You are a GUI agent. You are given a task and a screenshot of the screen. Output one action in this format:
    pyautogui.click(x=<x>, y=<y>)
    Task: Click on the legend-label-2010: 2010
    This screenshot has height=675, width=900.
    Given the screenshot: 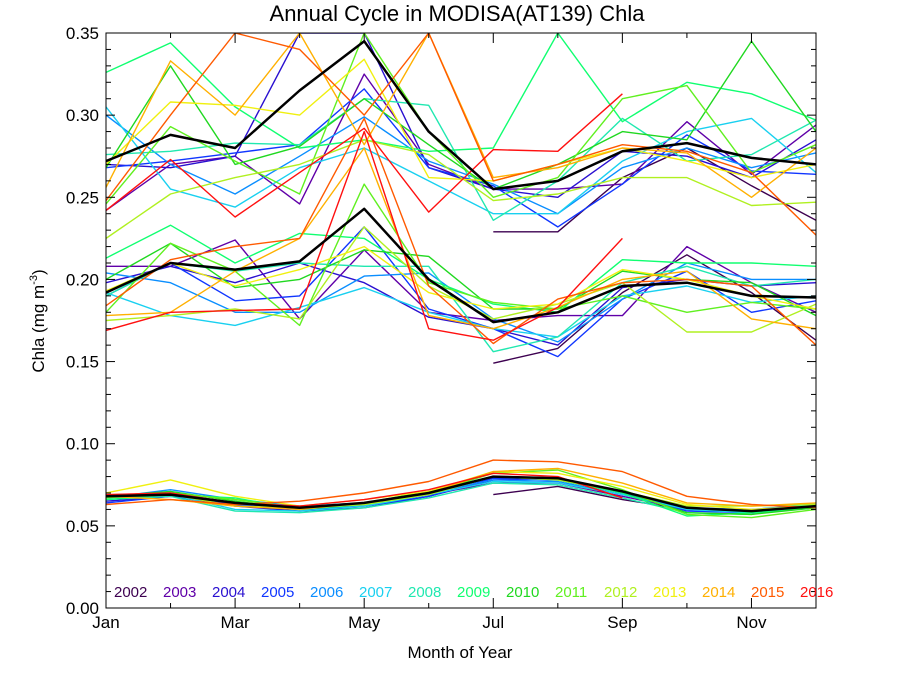 What is the action you would take?
    pyautogui.click(x=522, y=592)
    